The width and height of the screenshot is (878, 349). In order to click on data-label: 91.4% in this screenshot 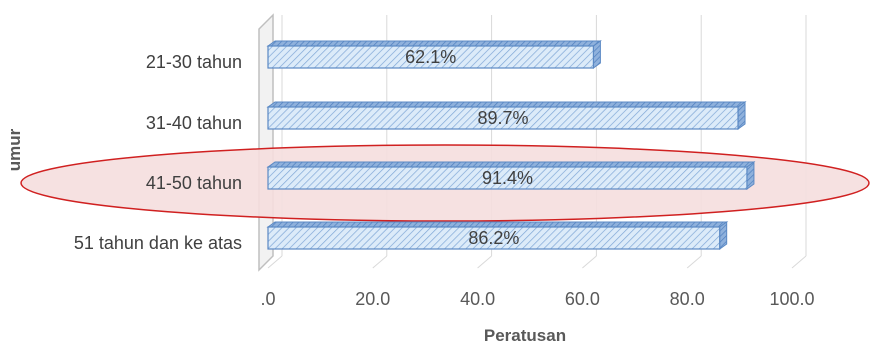, I will do `click(507, 178)`.